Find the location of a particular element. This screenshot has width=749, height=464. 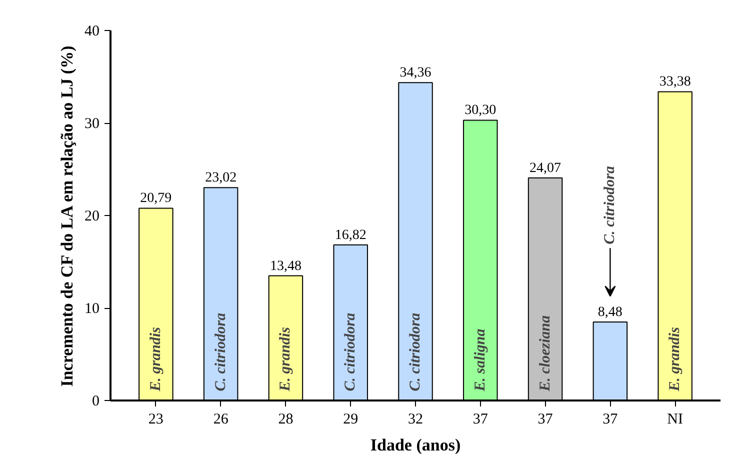

data-label: 13,48 is located at coordinates (286, 266).